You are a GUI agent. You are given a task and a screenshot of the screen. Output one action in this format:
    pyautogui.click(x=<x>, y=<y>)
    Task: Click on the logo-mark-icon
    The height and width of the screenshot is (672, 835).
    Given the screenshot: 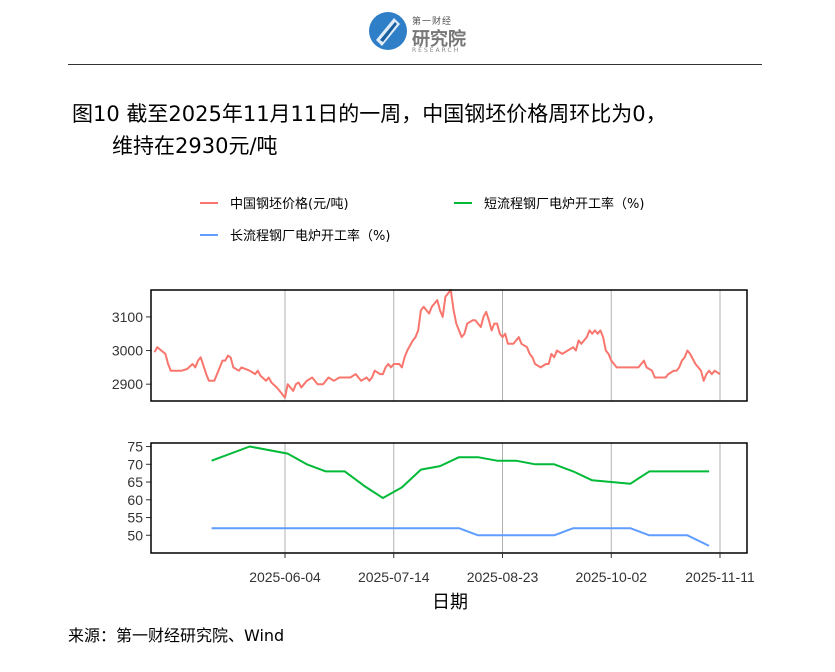 What is the action you would take?
    pyautogui.click(x=388, y=31)
    